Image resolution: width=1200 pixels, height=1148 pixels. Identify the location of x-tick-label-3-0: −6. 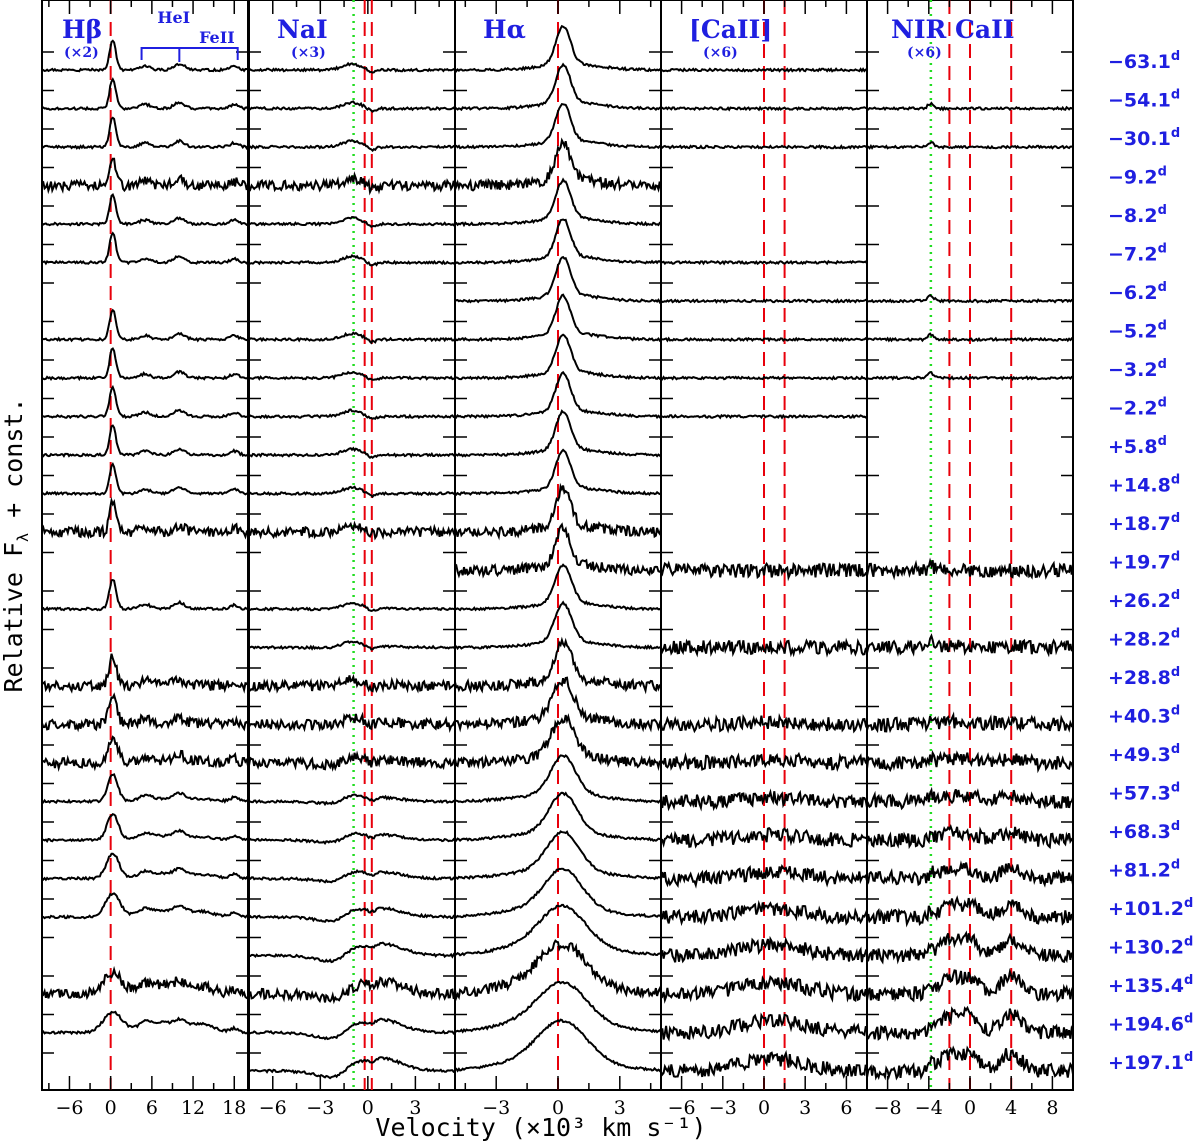
(682, 1108).